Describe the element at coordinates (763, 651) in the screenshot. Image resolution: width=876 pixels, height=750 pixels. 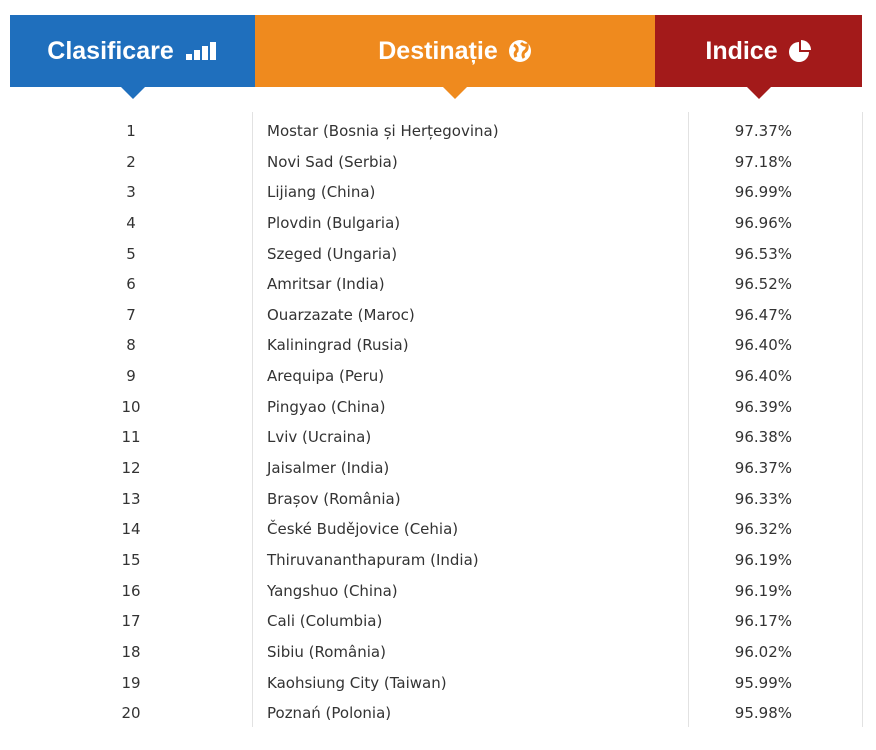
I see `cell-idx: 96.02%` at that location.